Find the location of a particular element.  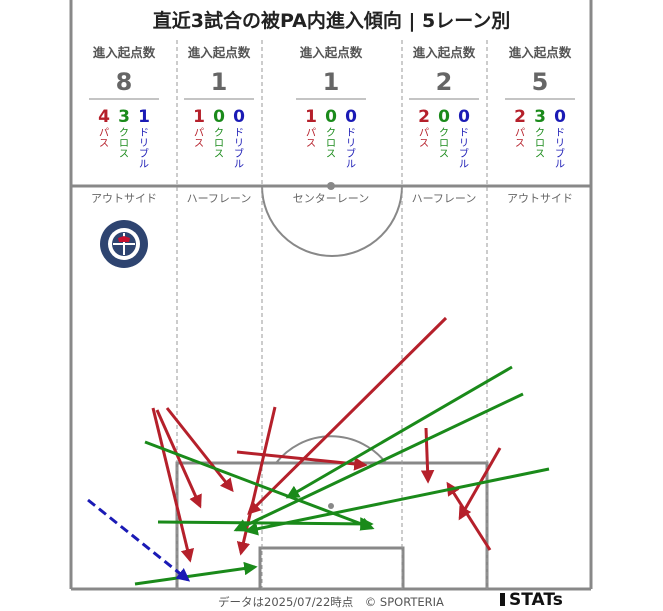

chart-title: 直近3試合の被PA内進入傾向 | 5レーン別 is located at coordinates (331, 21).